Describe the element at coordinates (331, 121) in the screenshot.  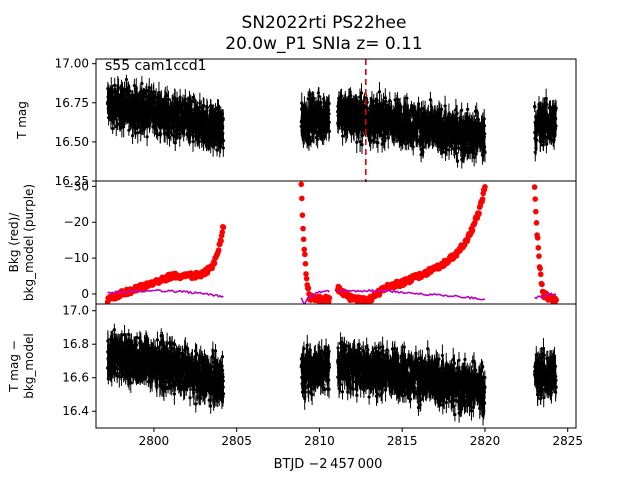
I see `panel-plot-area` at that location.